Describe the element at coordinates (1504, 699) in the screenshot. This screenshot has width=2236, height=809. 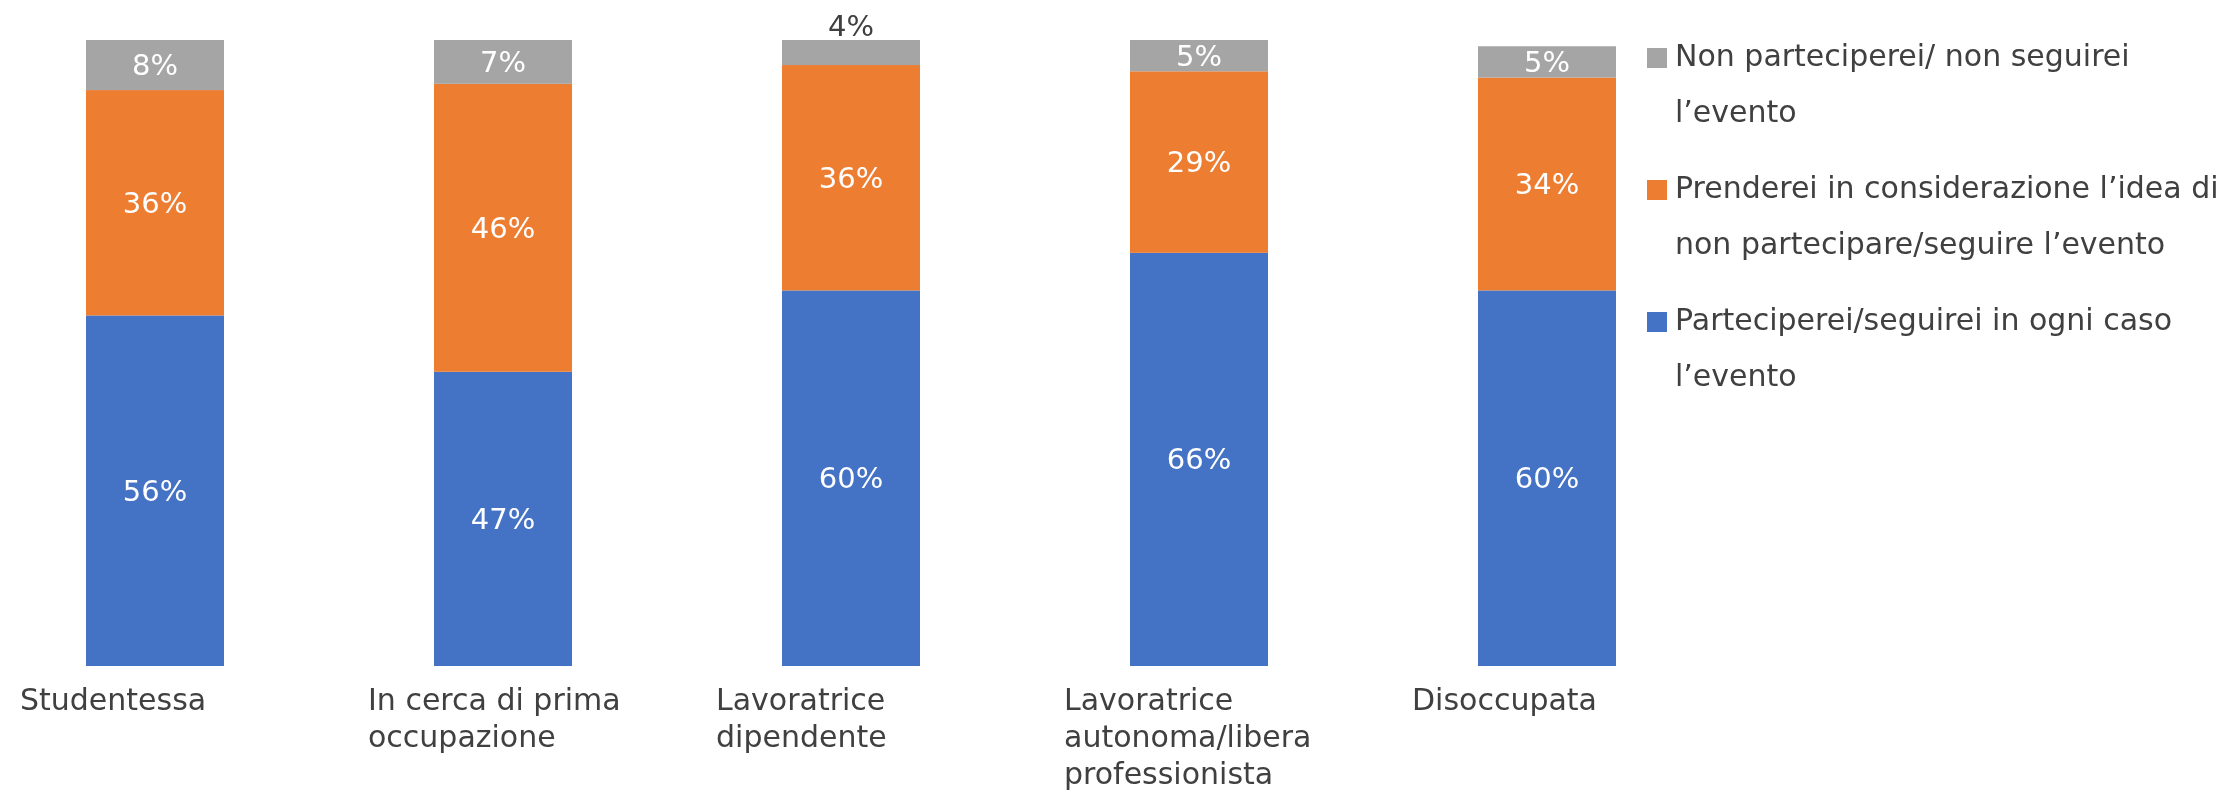
I see `x-tick-label: Disoccupata` at that location.